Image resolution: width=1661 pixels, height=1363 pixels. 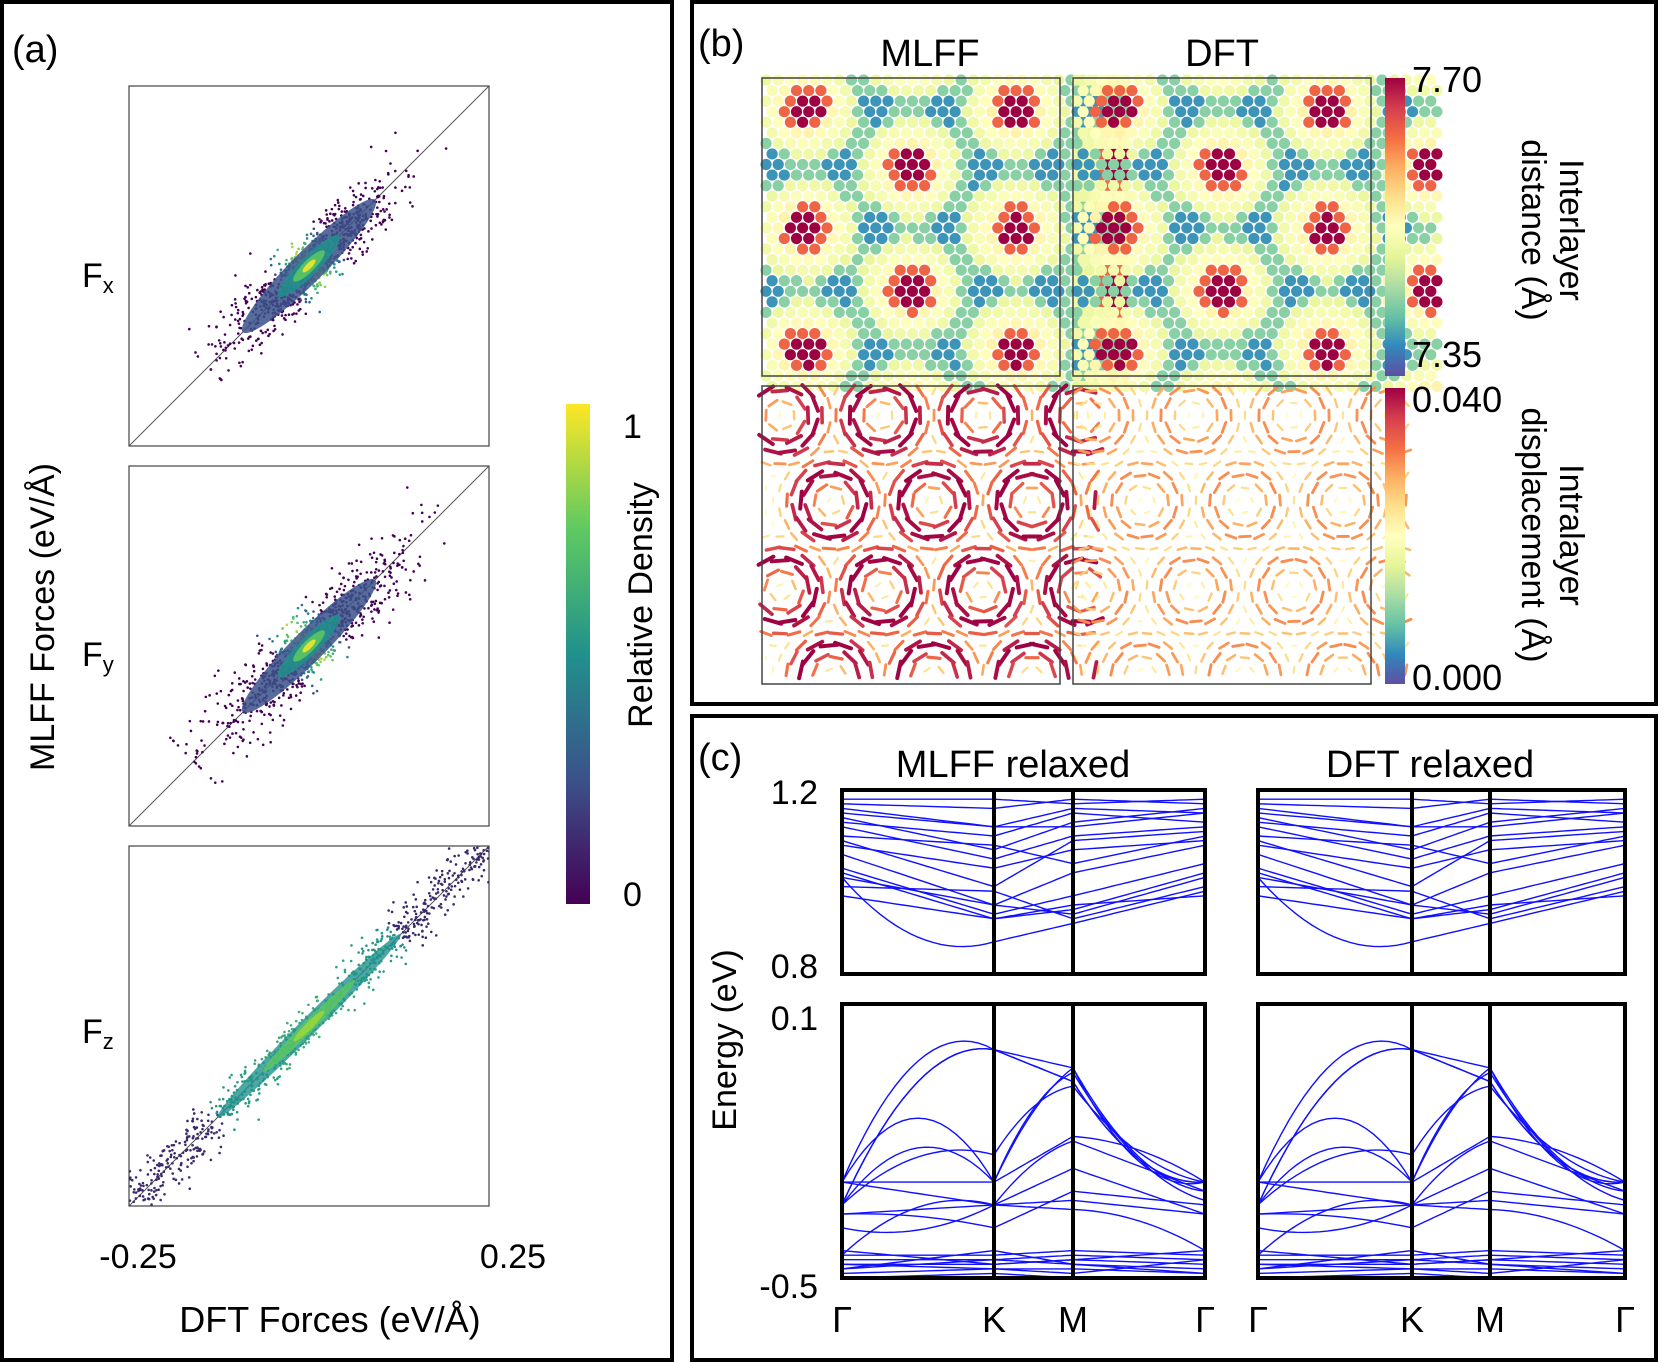 What do you see at coordinates (1073, 1319) in the screenshot?
I see `k-label-m-1: M` at bounding box center [1073, 1319].